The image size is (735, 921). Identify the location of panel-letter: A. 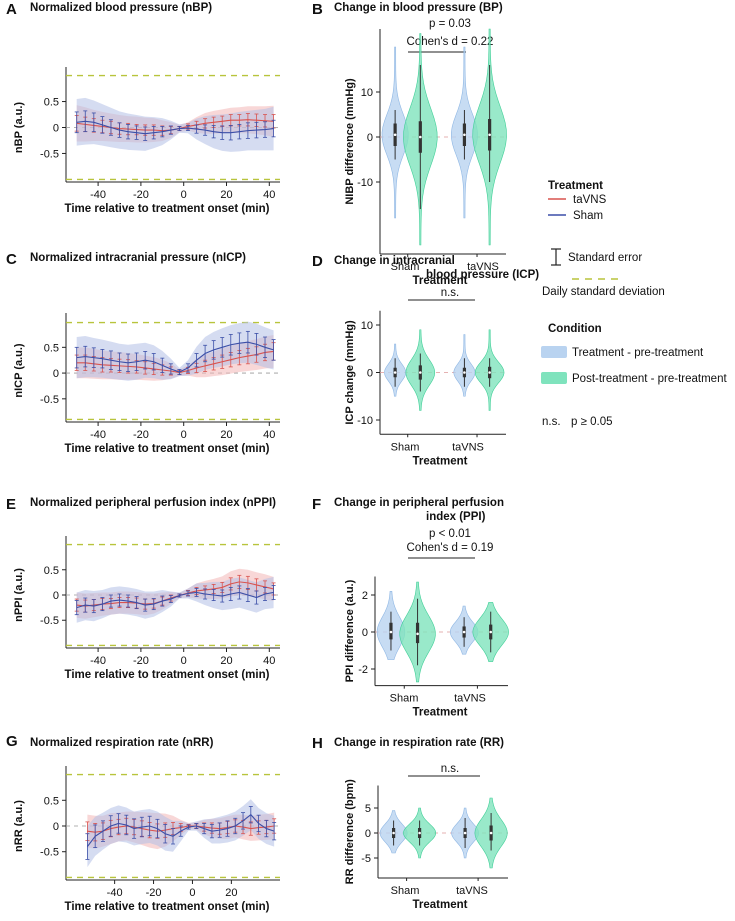
(11, 9).